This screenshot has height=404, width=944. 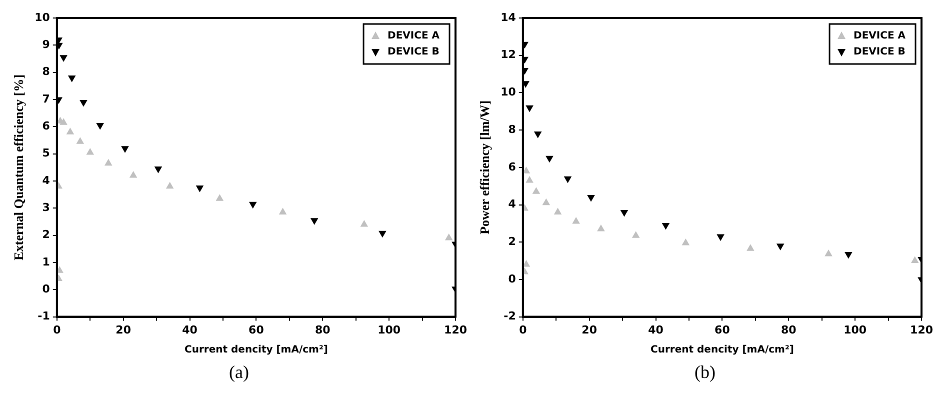 What do you see at coordinates (18, 167) in the screenshot?
I see `y-axis-title: External Quantum efficiency [%]` at bounding box center [18, 167].